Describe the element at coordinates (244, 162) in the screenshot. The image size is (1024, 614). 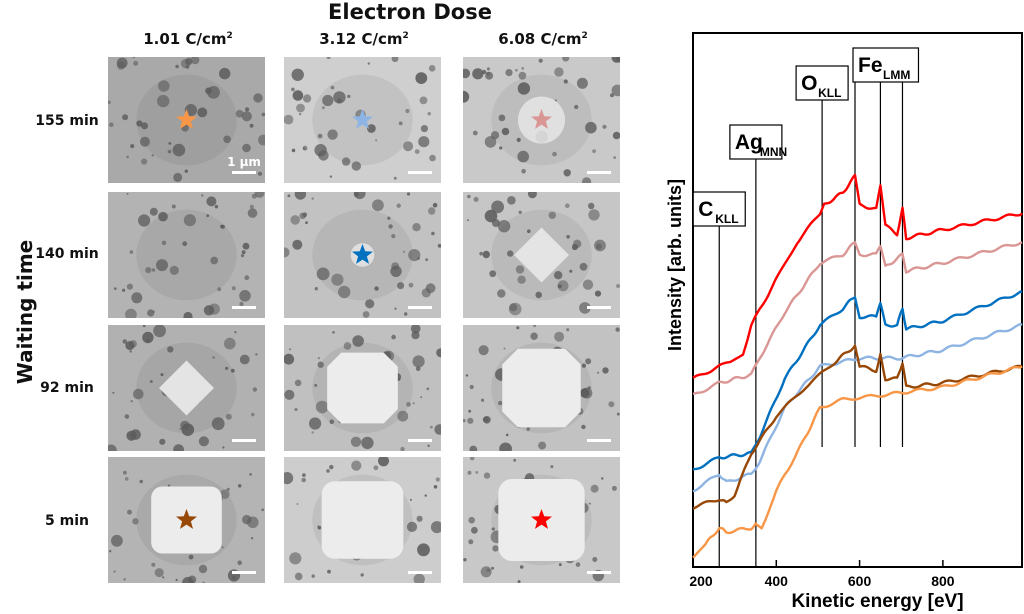
I see `scale-bar-label: 1 µm` at that location.